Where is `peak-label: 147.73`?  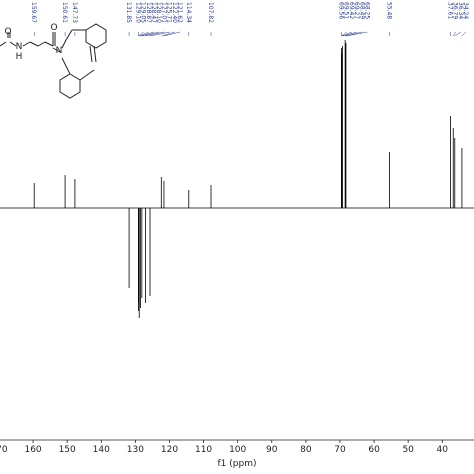
peak-label: 147.73 is located at coordinates (74, 12).